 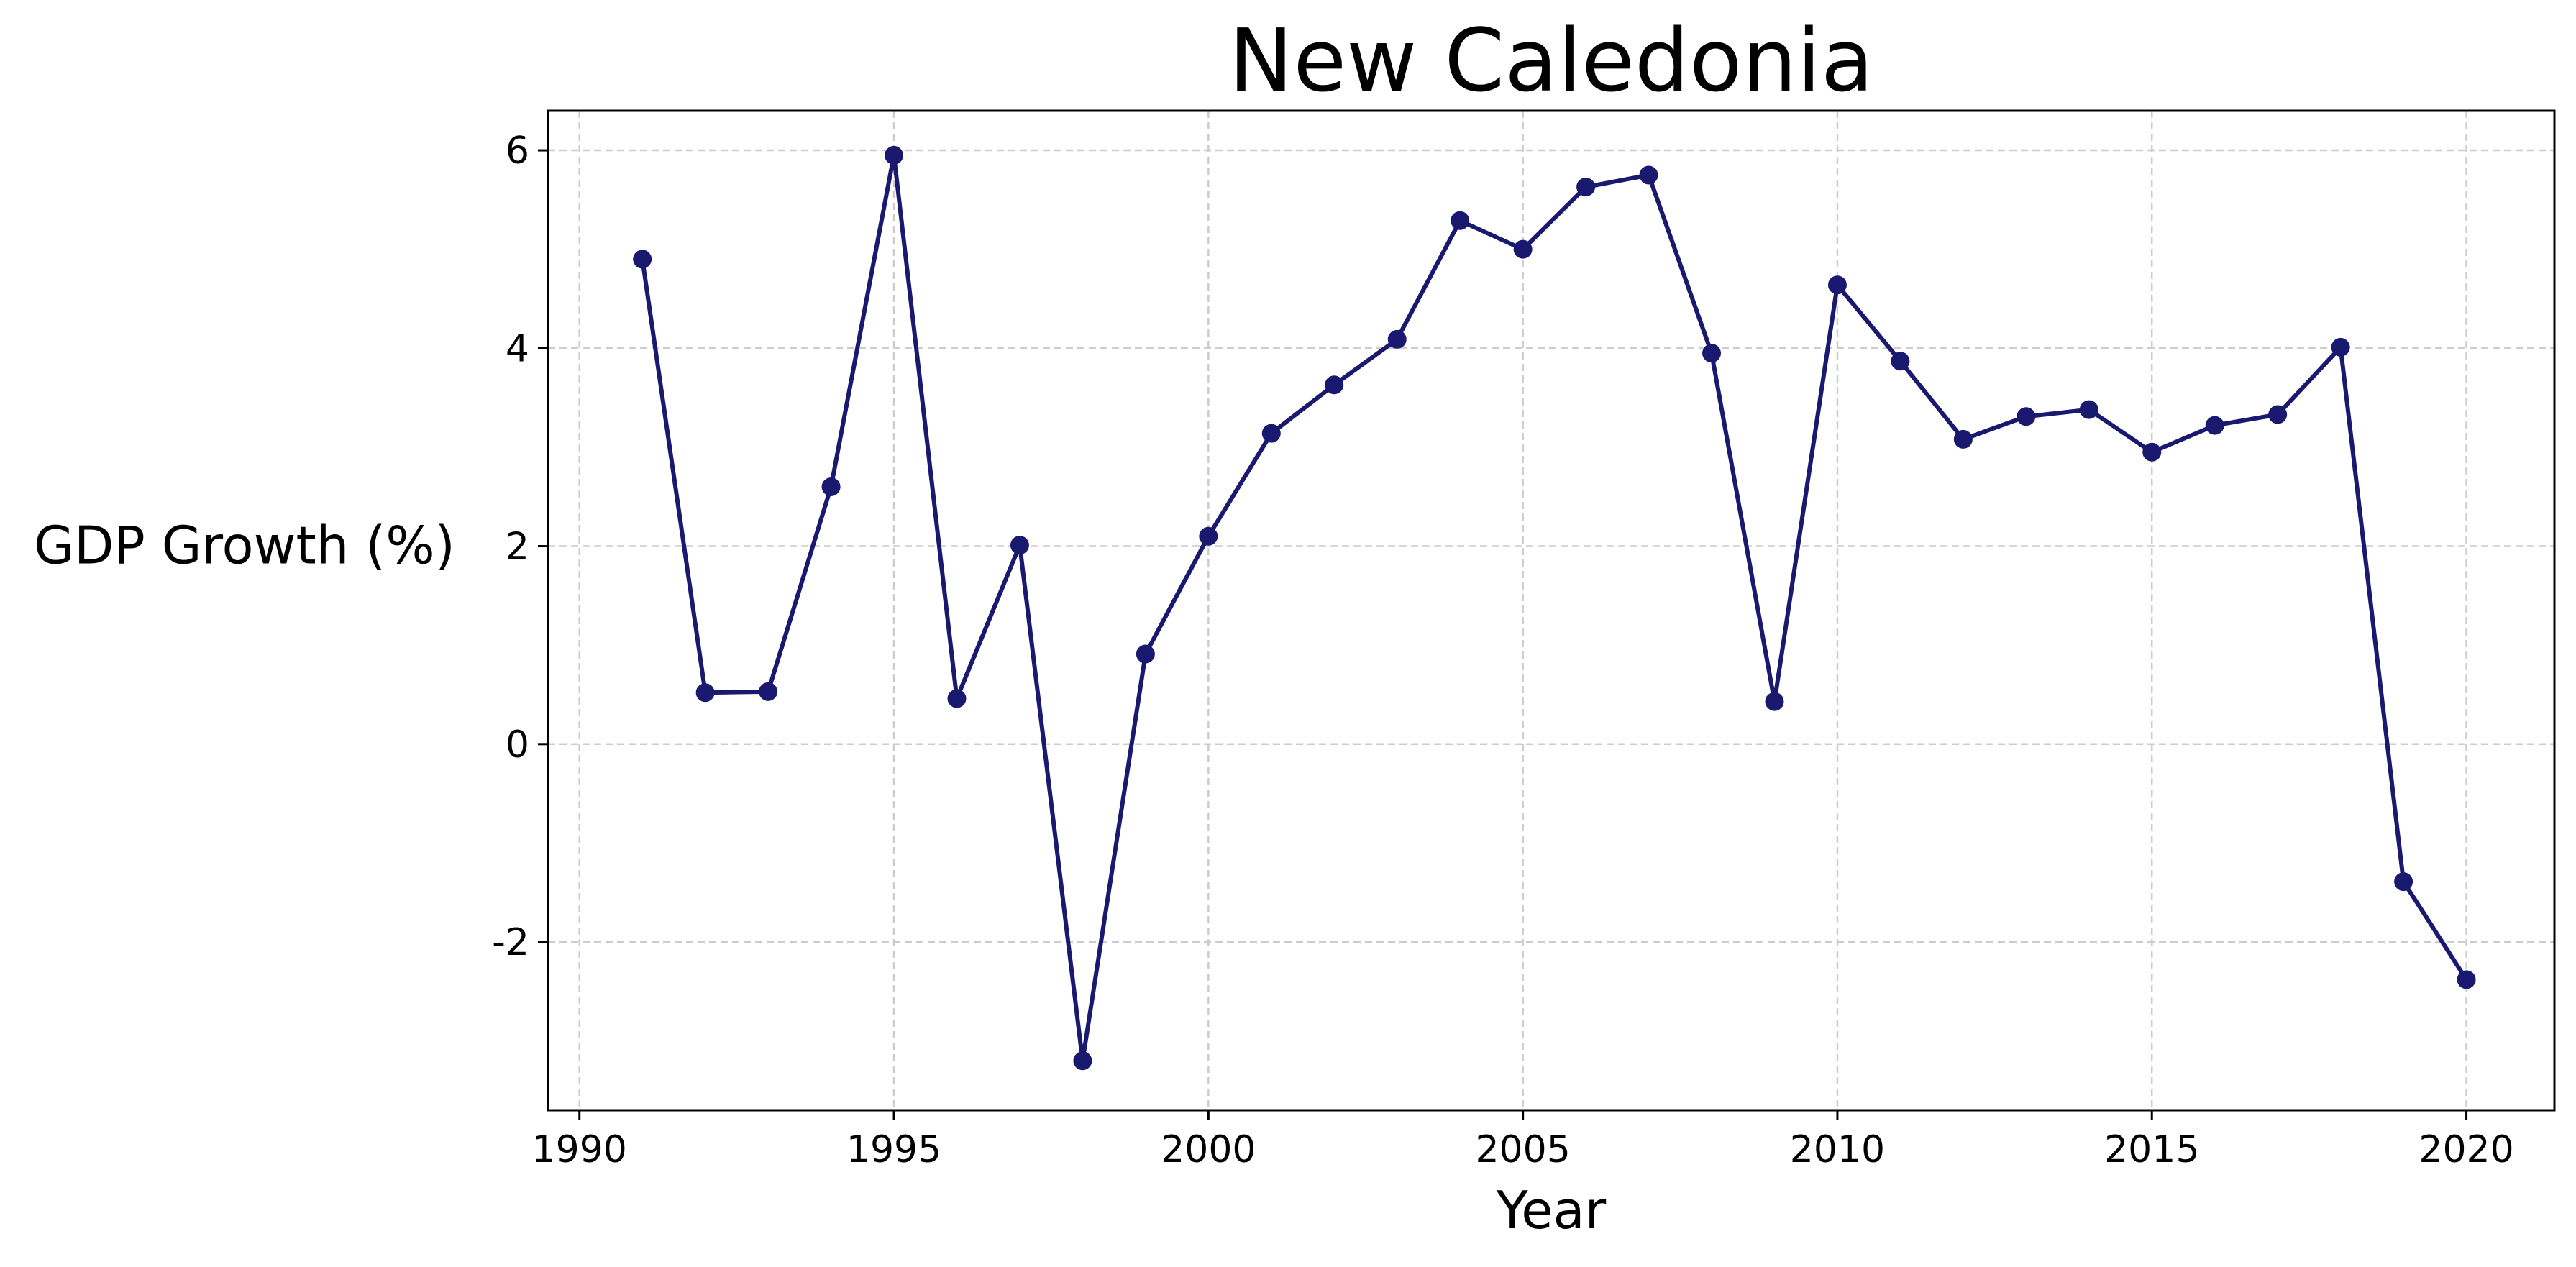 I want to click on x-tick-label: 2010, so click(x=1837, y=1149).